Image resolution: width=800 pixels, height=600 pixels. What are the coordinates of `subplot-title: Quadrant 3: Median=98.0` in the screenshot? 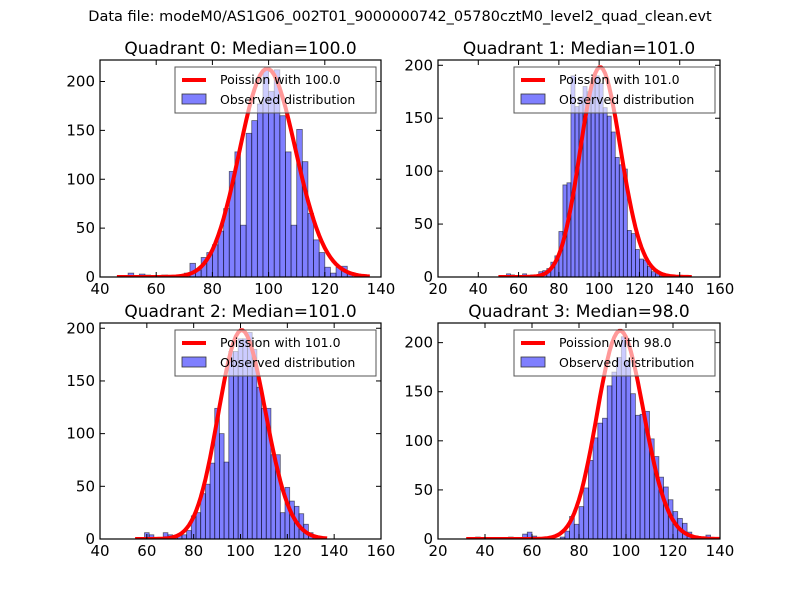 It's located at (579, 312).